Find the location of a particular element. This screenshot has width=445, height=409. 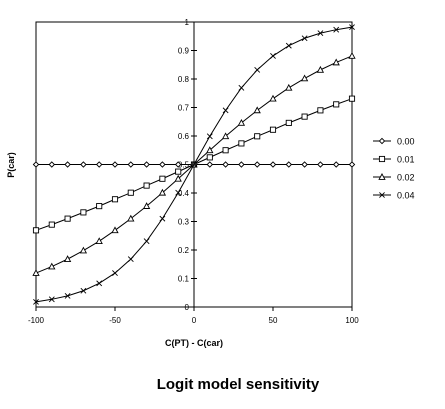

legend-label: 0.04 is located at coordinates (406, 196).